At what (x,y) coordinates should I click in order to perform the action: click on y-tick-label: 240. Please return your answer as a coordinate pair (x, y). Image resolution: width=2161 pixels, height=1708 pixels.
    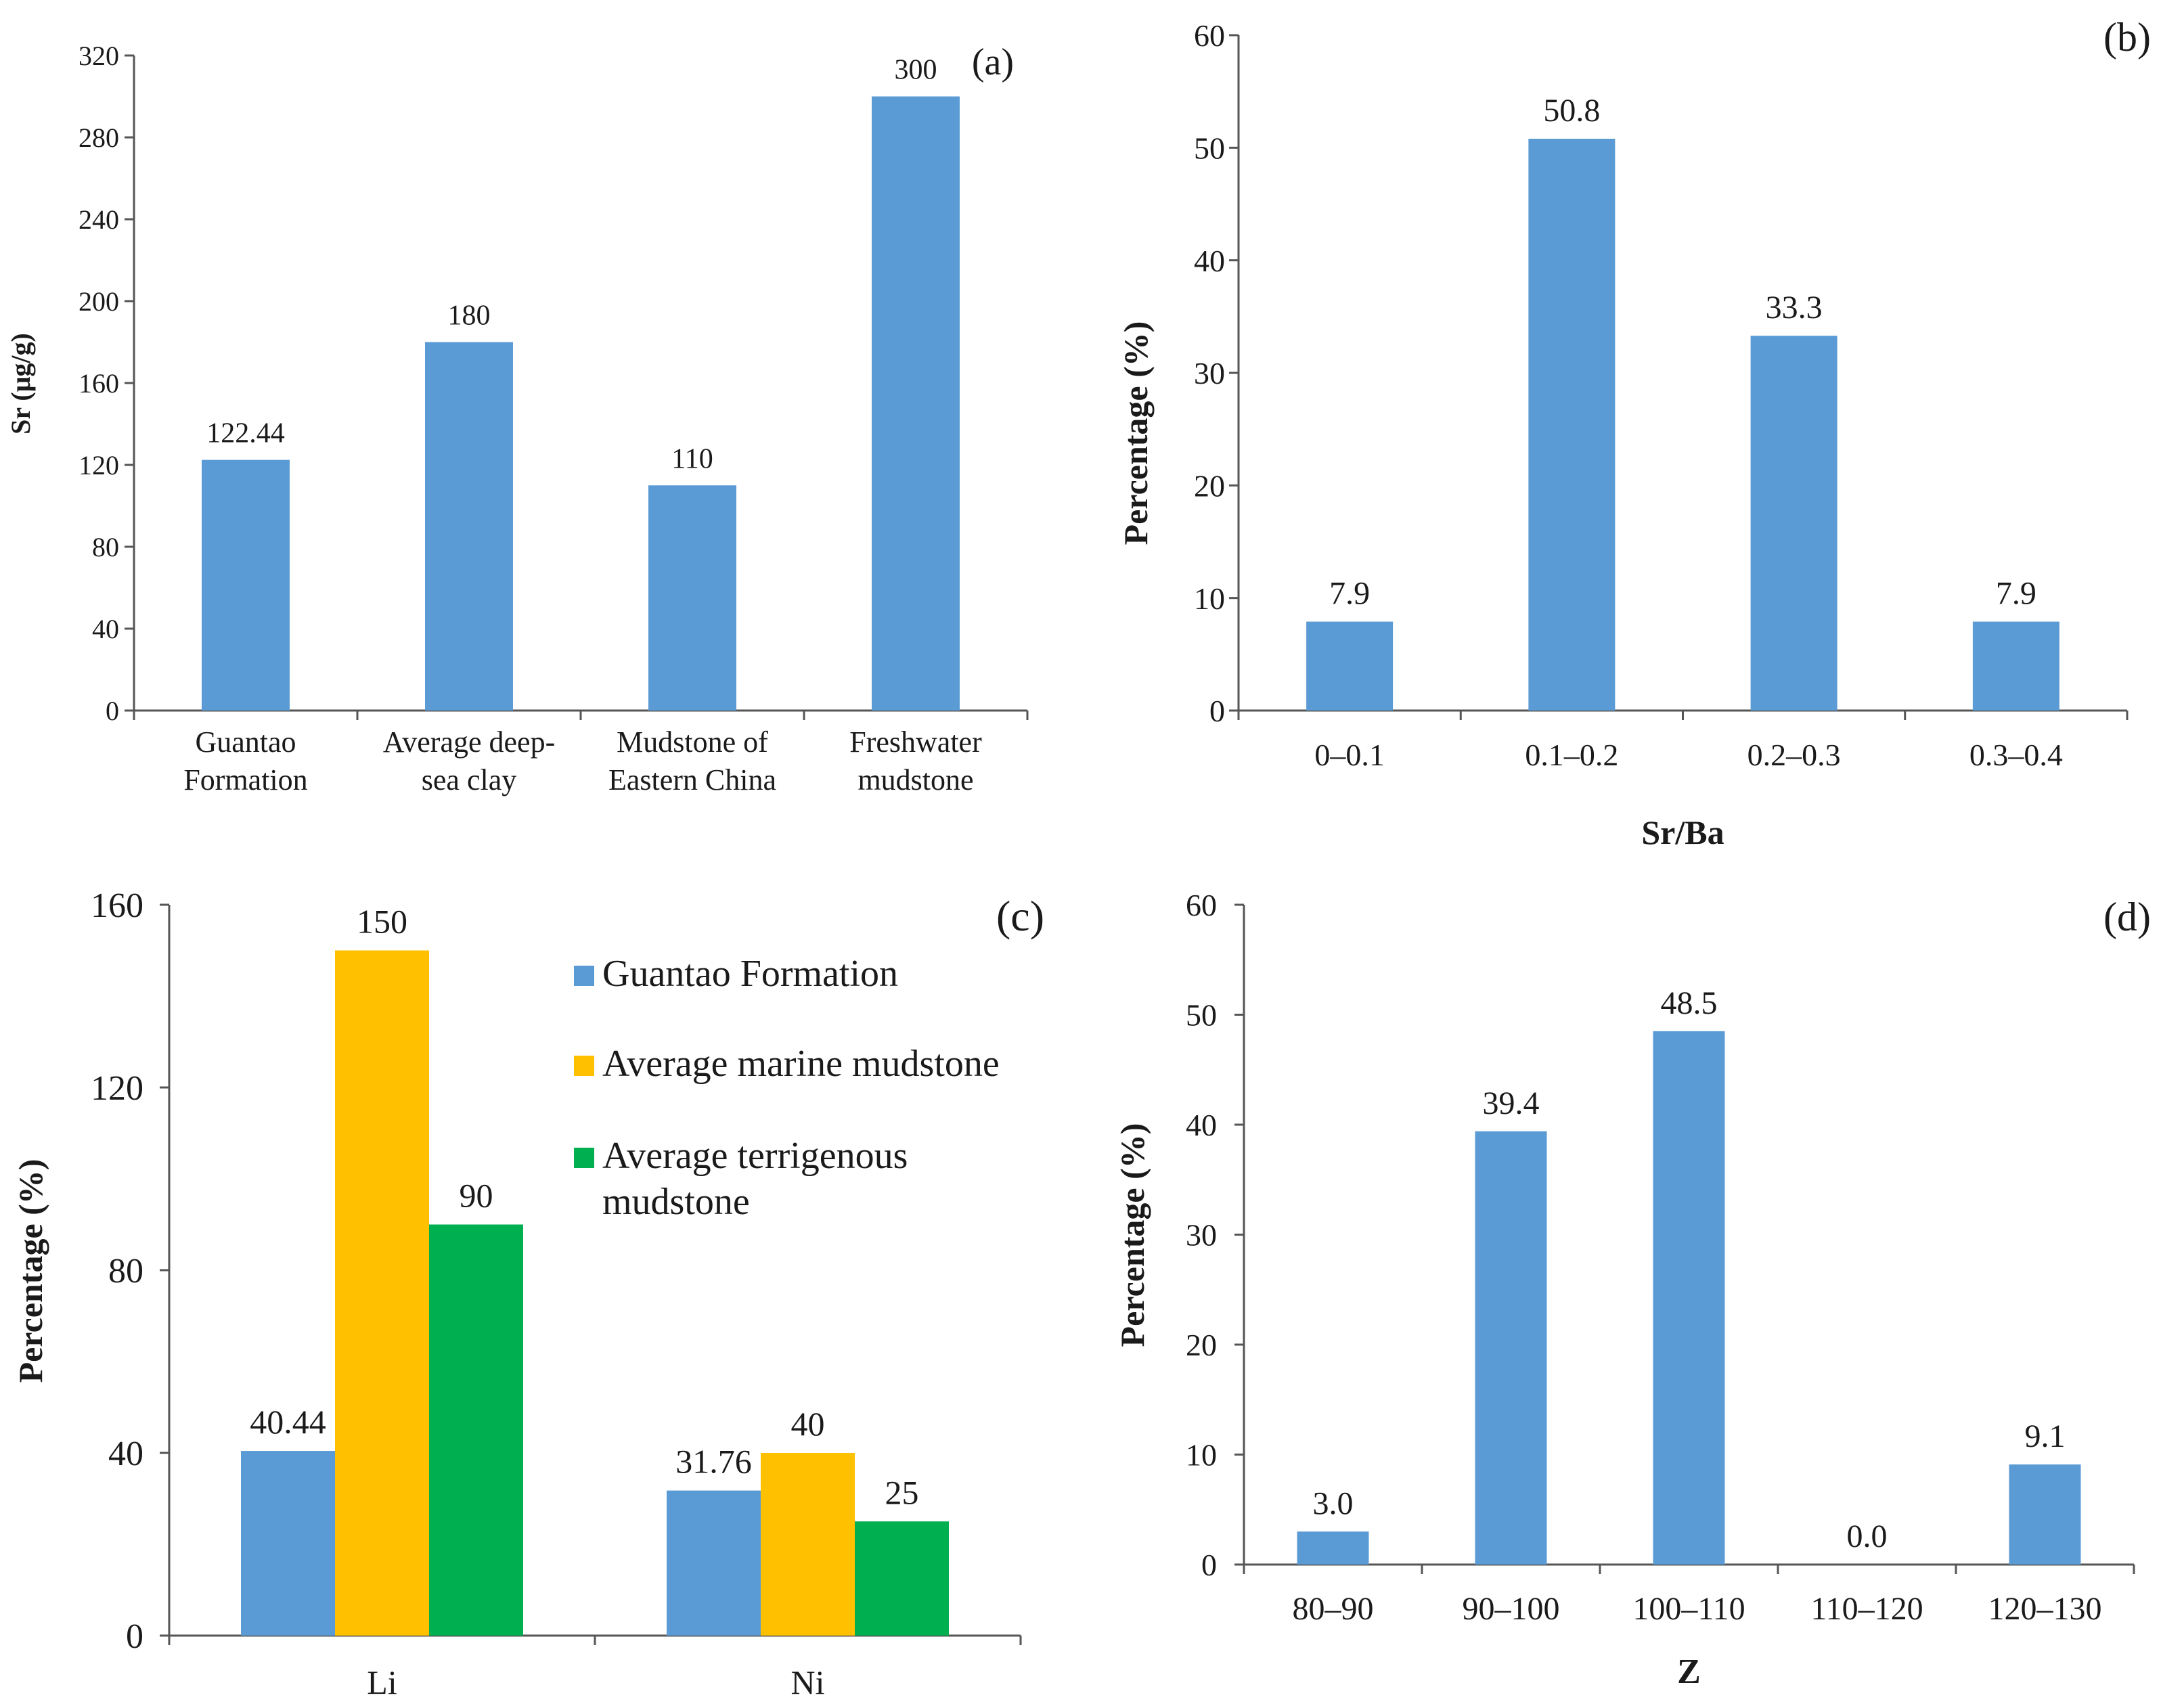
    Looking at the image, I should click on (99, 219).